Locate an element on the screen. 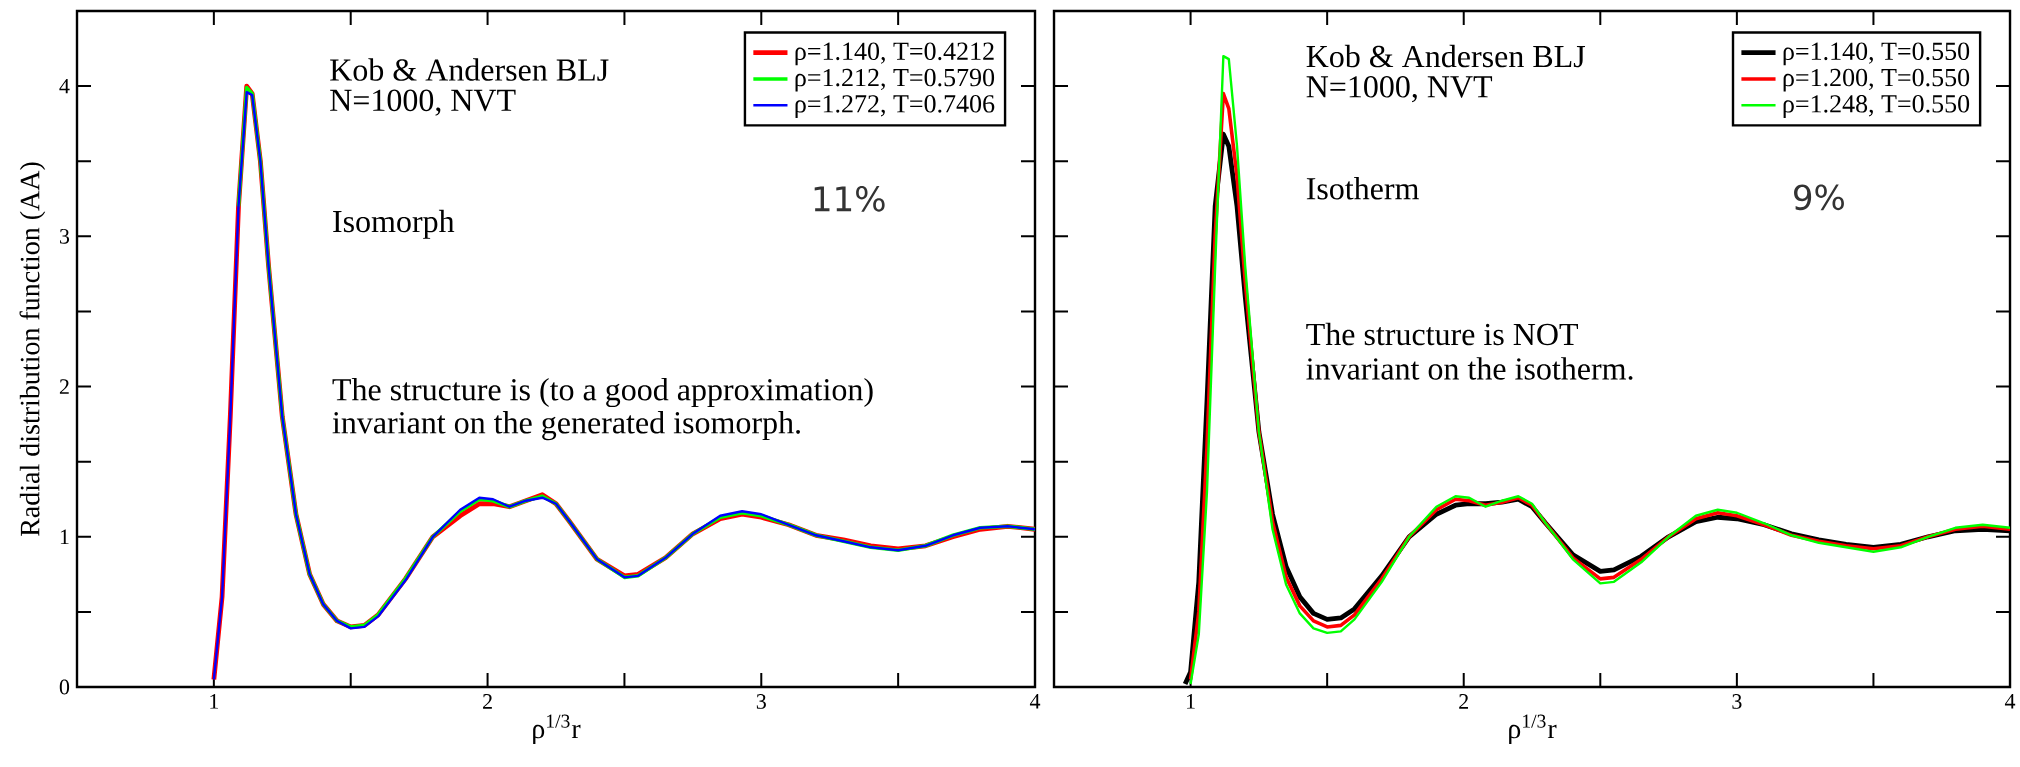  annotation: Isomorph is located at coordinates (394, 224).